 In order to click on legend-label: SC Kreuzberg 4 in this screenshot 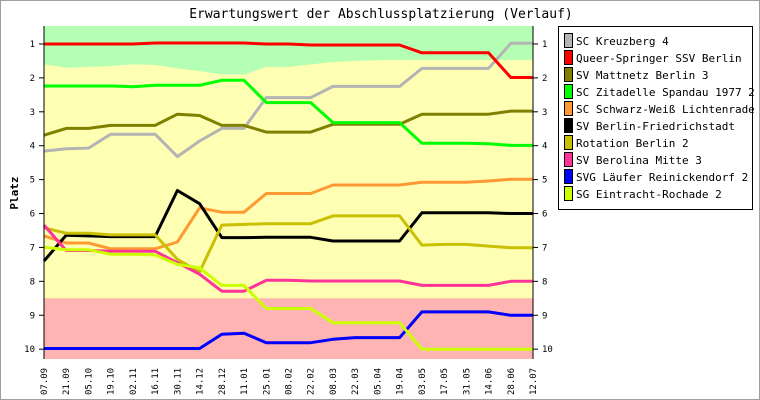, I will do `click(622, 41)`.